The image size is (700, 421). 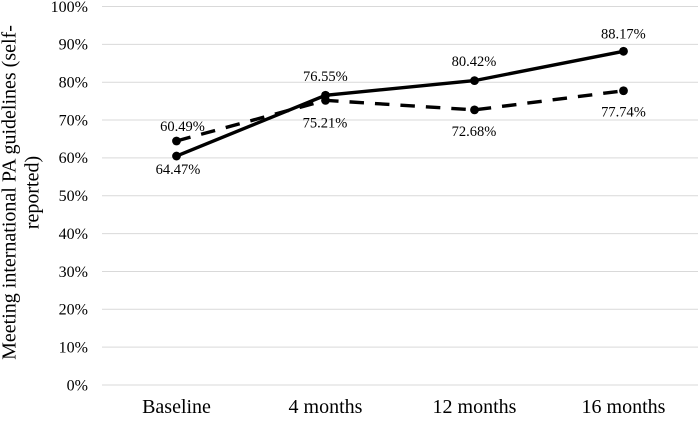 What do you see at coordinates (73, 196) in the screenshot?
I see `svg-text: 50%` at bounding box center [73, 196].